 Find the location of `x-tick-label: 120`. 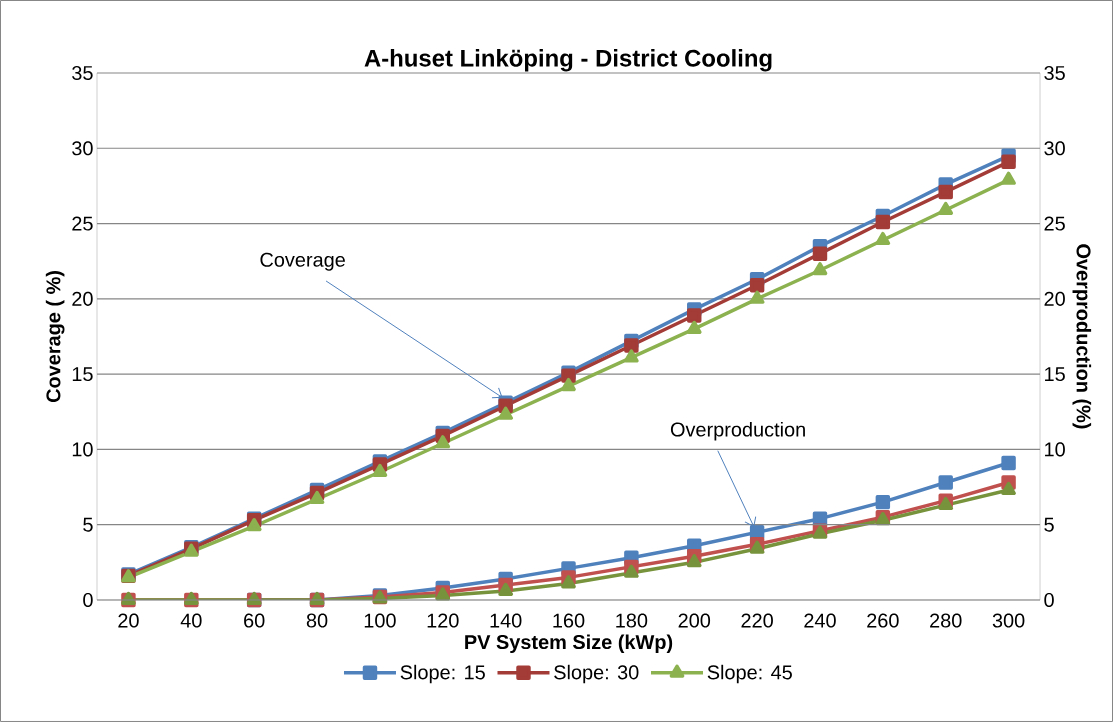

x-tick-label: 120 is located at coordinates (443, 620).